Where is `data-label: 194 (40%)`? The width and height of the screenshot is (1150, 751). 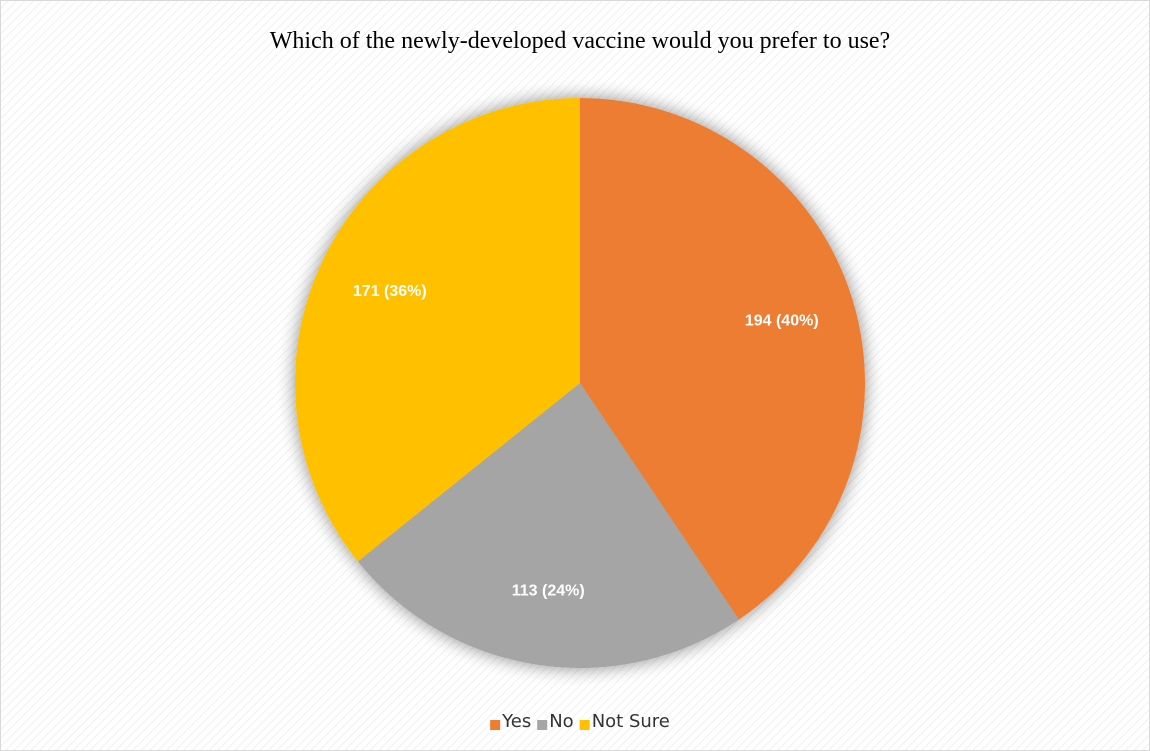 data-label: 194 (40%) is located at coordinates (782, 321).